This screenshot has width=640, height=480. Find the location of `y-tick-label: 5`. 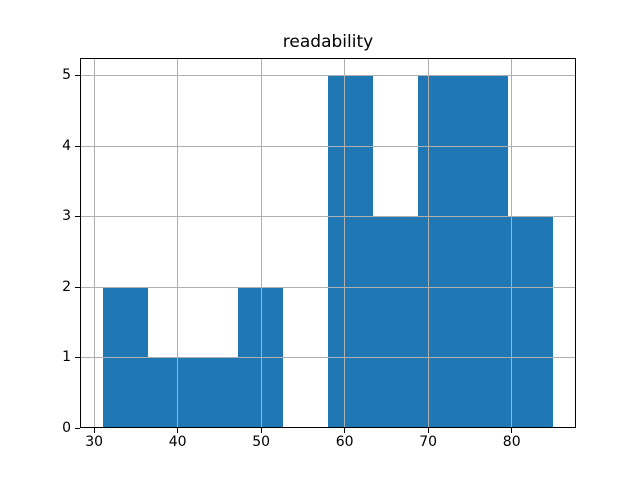

y-tick-label: 5 is located at coordinates (66, 75).